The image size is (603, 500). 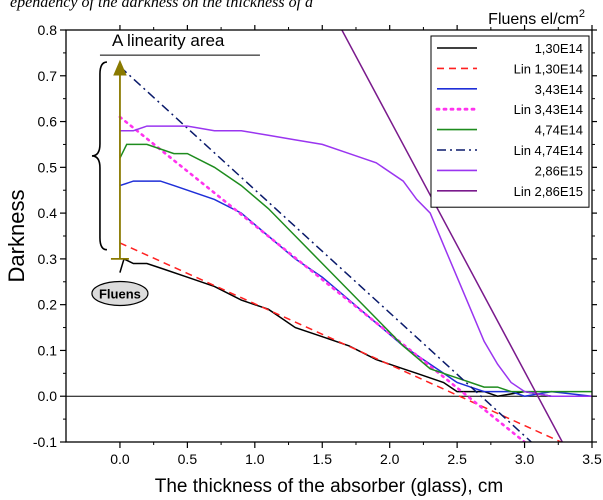 I want to click on y-tick-label: 0.7, so click(x=48, y=76).